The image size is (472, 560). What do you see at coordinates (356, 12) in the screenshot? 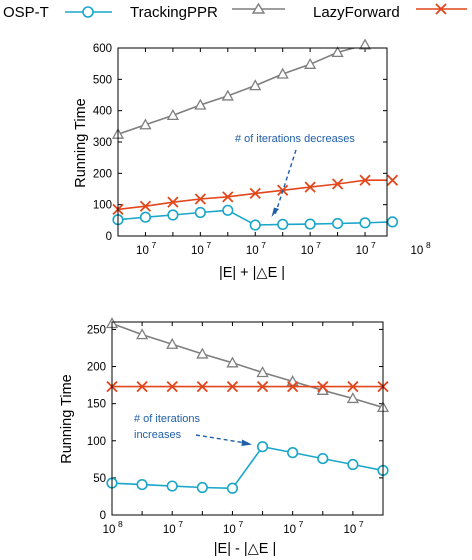
I see `legend-label-lazyforward: LazyForward` at bounding box center [356, 12].